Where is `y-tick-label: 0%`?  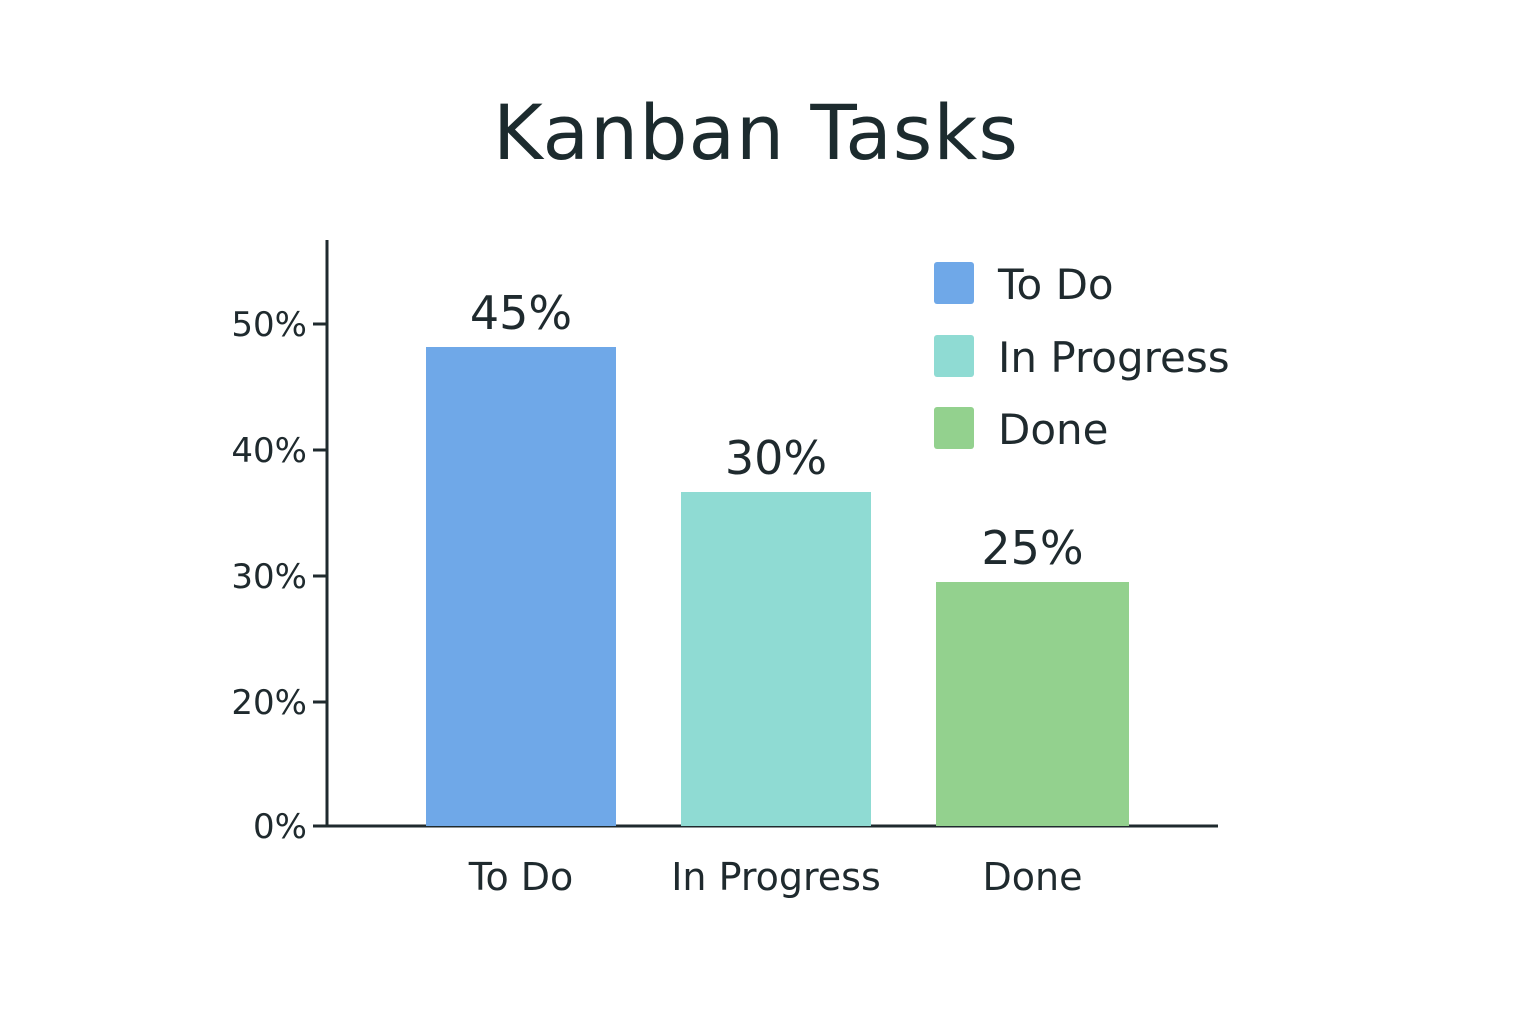 y-tick-label: 0% is located at coordinates (280, 827).